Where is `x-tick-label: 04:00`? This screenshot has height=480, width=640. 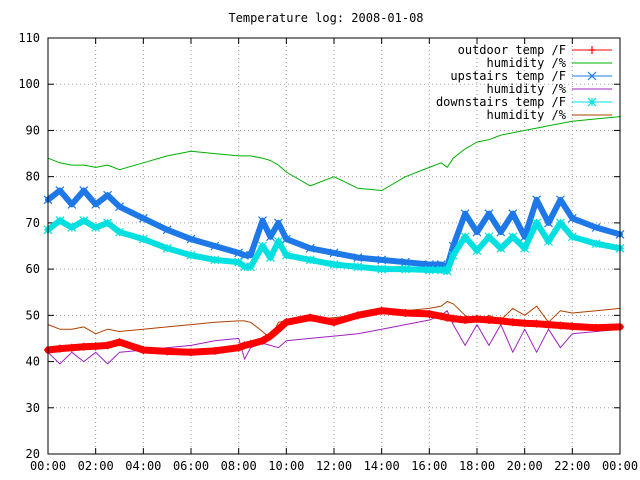
x-tick-label: 04:00 is located at coordinates (143, 466).